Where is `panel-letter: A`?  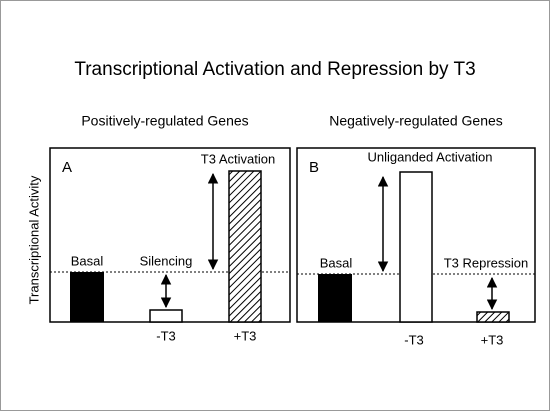 panel-letter: A is located at coordinates (67, 167).